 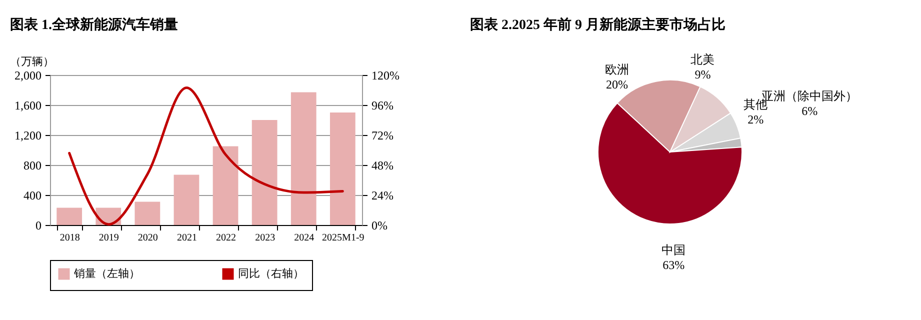 I want to click on legend-label: 同比（右轴）, so click(x=271, y=273).